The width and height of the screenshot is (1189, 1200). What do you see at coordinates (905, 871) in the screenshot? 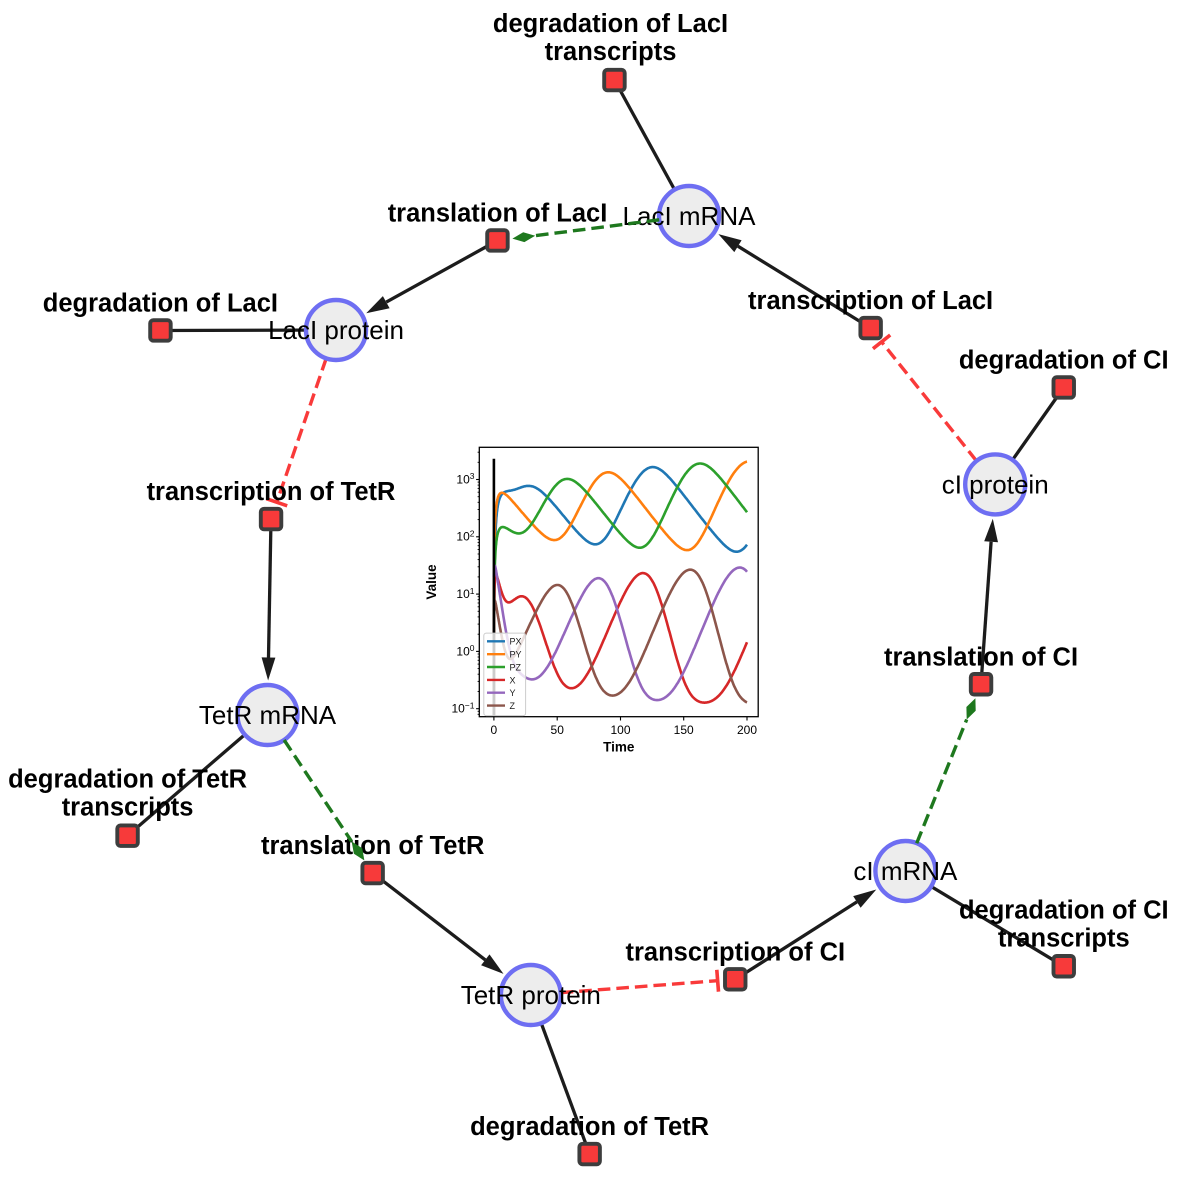
I see `svg-text: cI mRNA` at bounding box center [905, 871].